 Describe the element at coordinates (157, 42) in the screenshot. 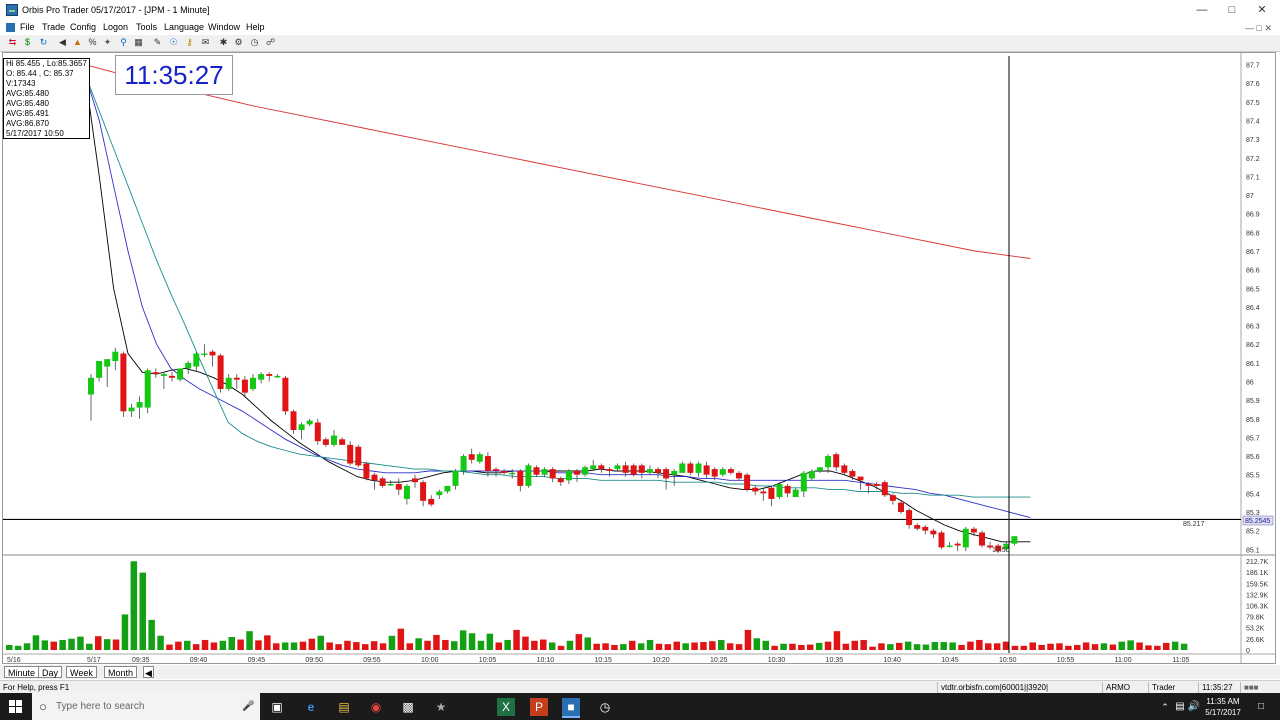

I see `draw-icon: ✎` at that location.